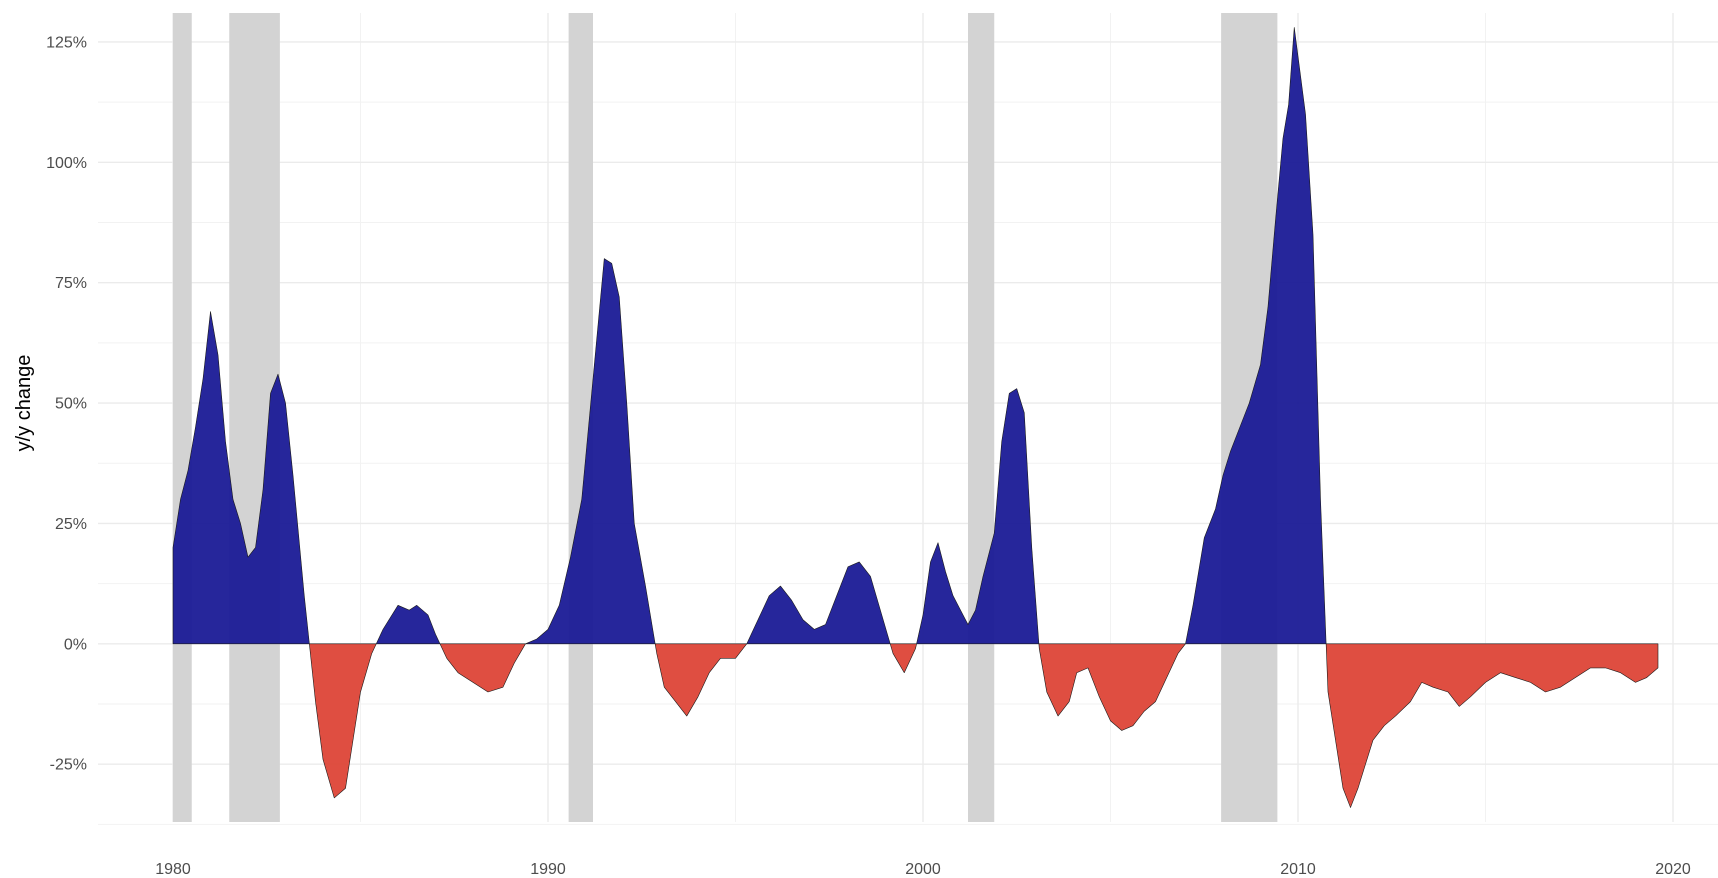 The image size is (1718, 878). Describe the element at coordinates (173, 869) in the screenshot. I see `x-tick-label: 1980` at that location.